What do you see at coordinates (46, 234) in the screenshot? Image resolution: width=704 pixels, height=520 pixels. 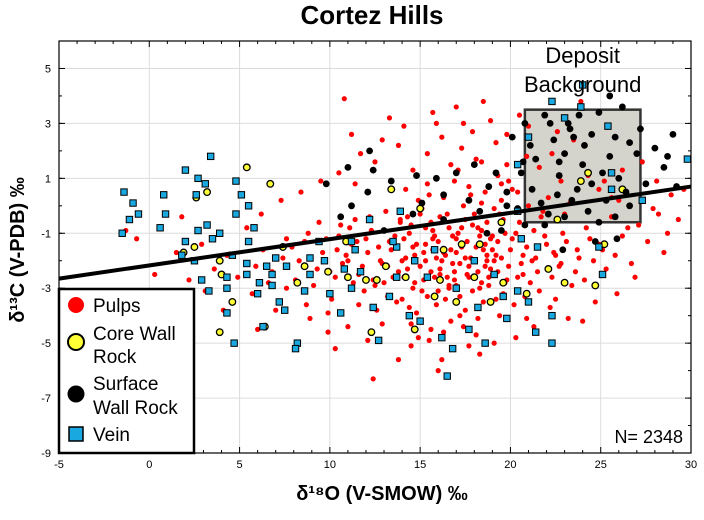 I see `y-tick-label: -1` at bounding box center [46, 234].